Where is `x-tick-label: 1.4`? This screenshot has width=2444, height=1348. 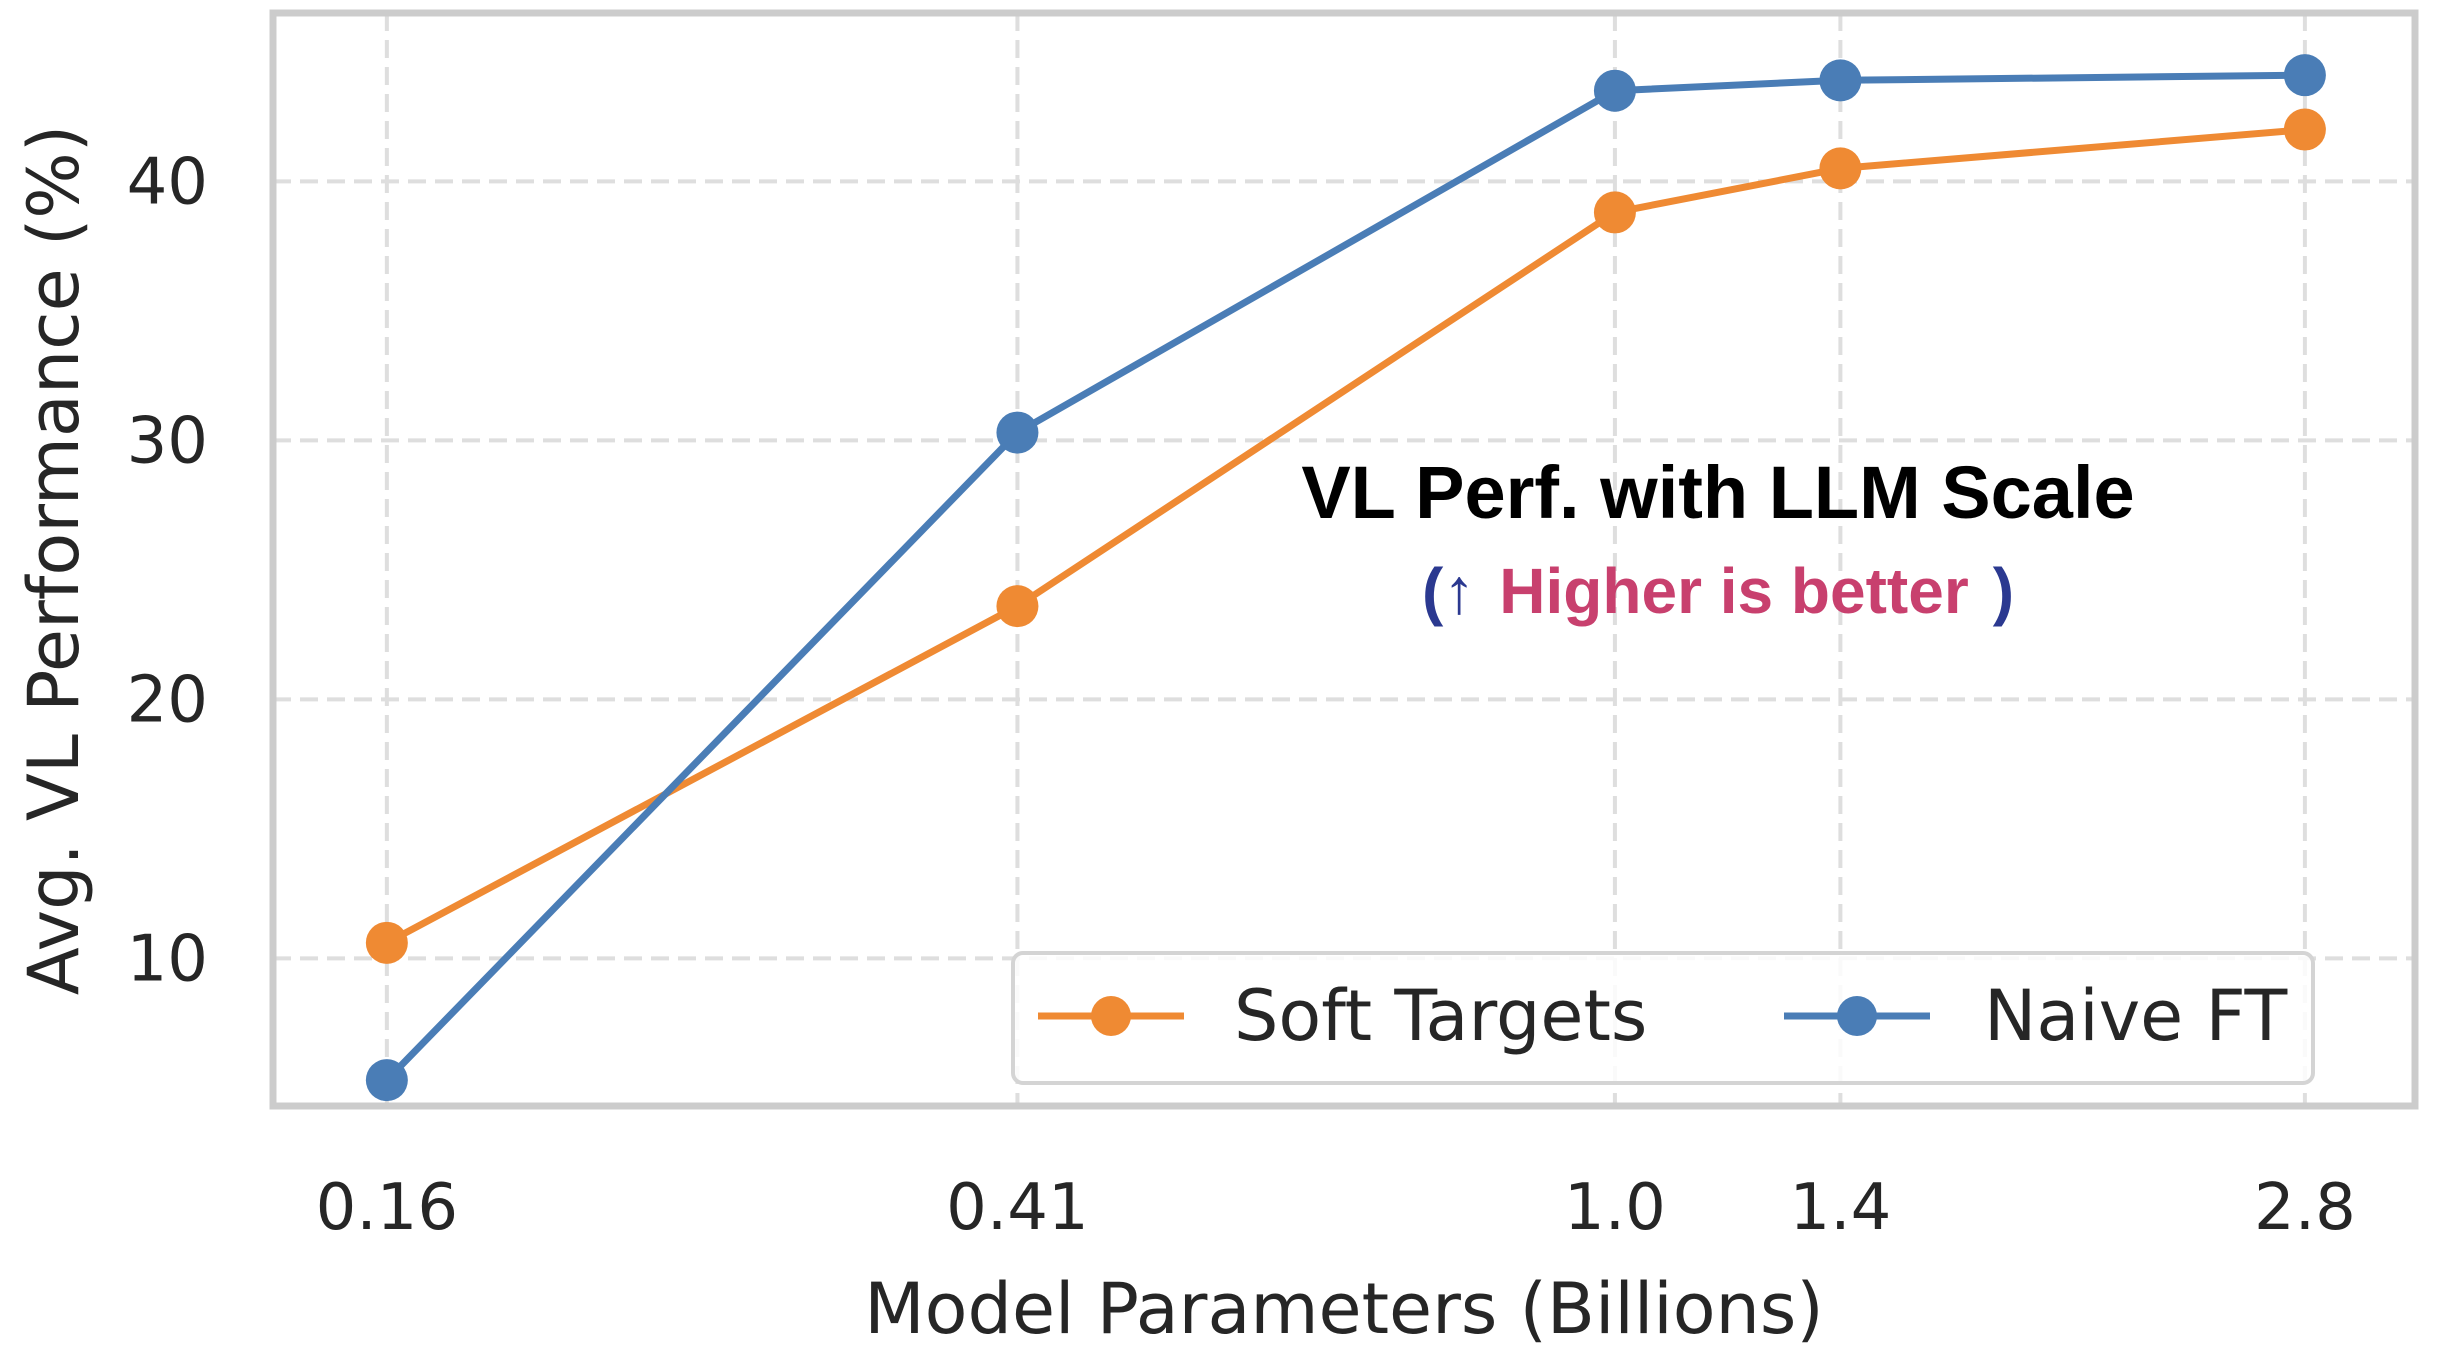 x-tick-label: 1.4 is located at coordinates (1841, 1208).